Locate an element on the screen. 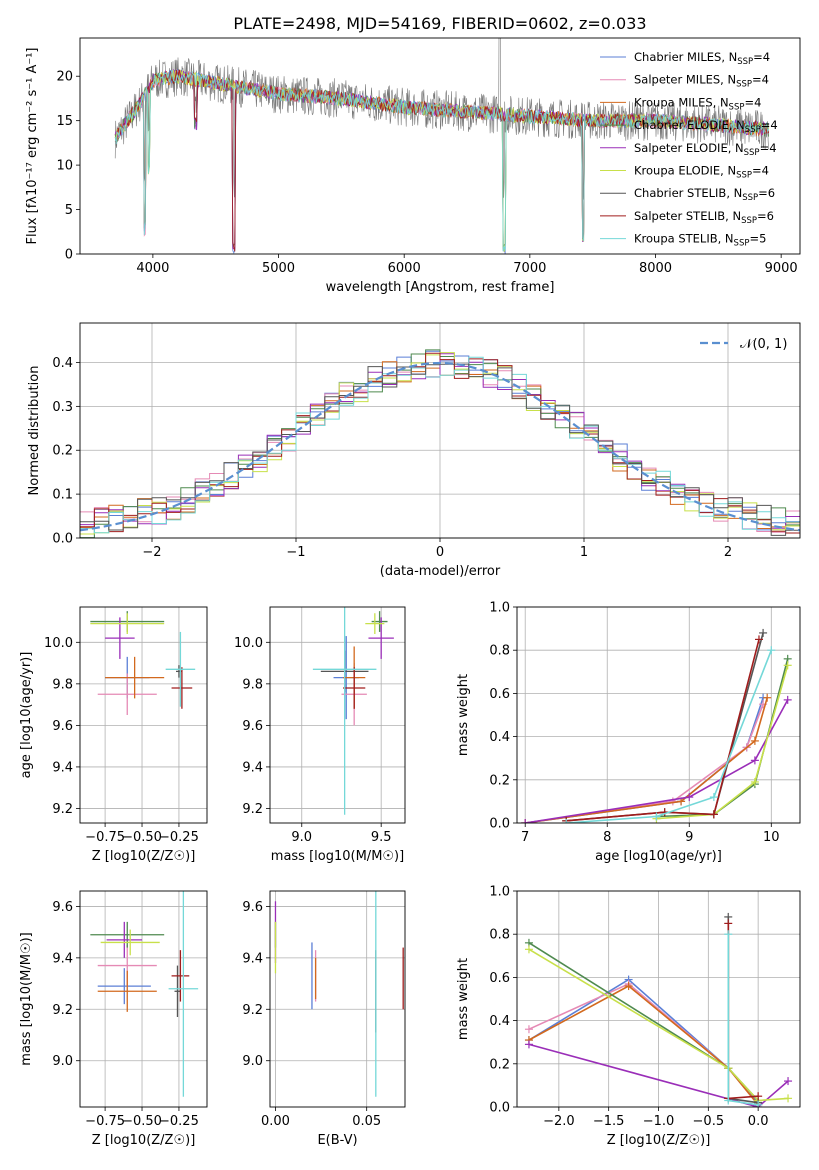  age-vs-mass-panel: 9.0 9.5 9.2 9.4 9.6 9.8 10.0 mass [log10(M/M☉)] is located at coordinates (320, 735).